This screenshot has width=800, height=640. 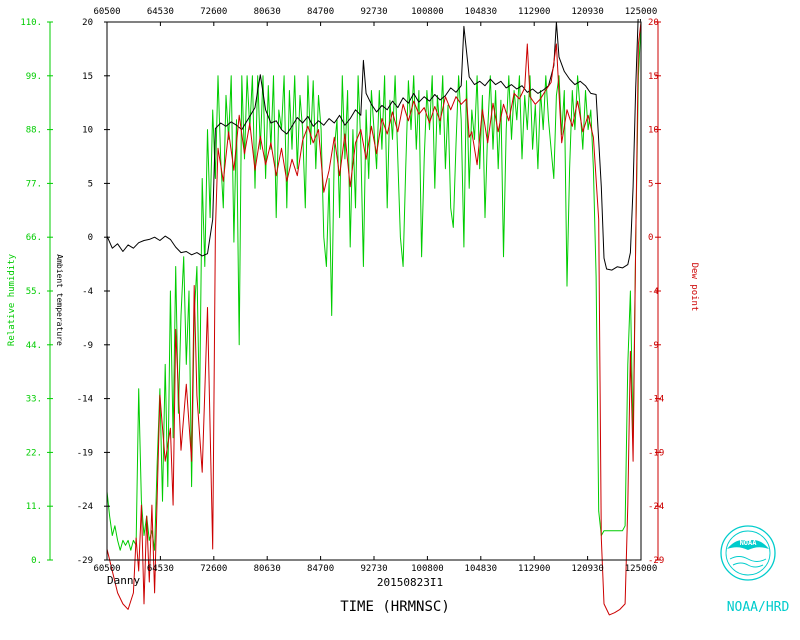 I want to click on x-tick-label-bottom: 92730, so click(x=373, y=569).